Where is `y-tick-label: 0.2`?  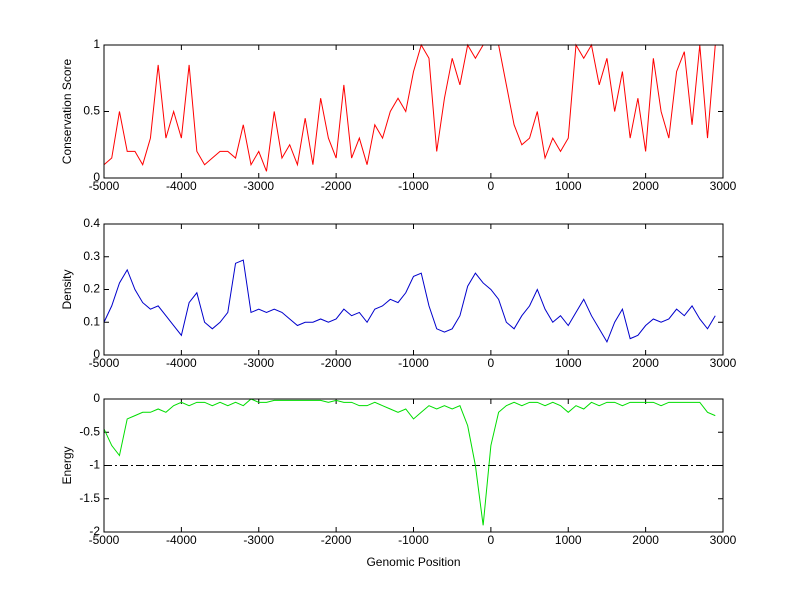 y-tick-label: 0.2 is located at coordinates (91, 289).